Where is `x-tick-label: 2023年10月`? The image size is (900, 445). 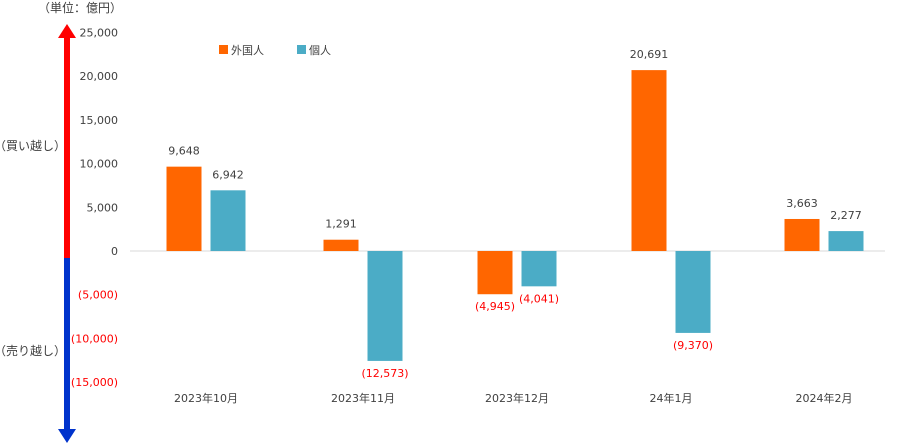
x-tick-label: 2023年10月 is located at coordinates (206, 398).